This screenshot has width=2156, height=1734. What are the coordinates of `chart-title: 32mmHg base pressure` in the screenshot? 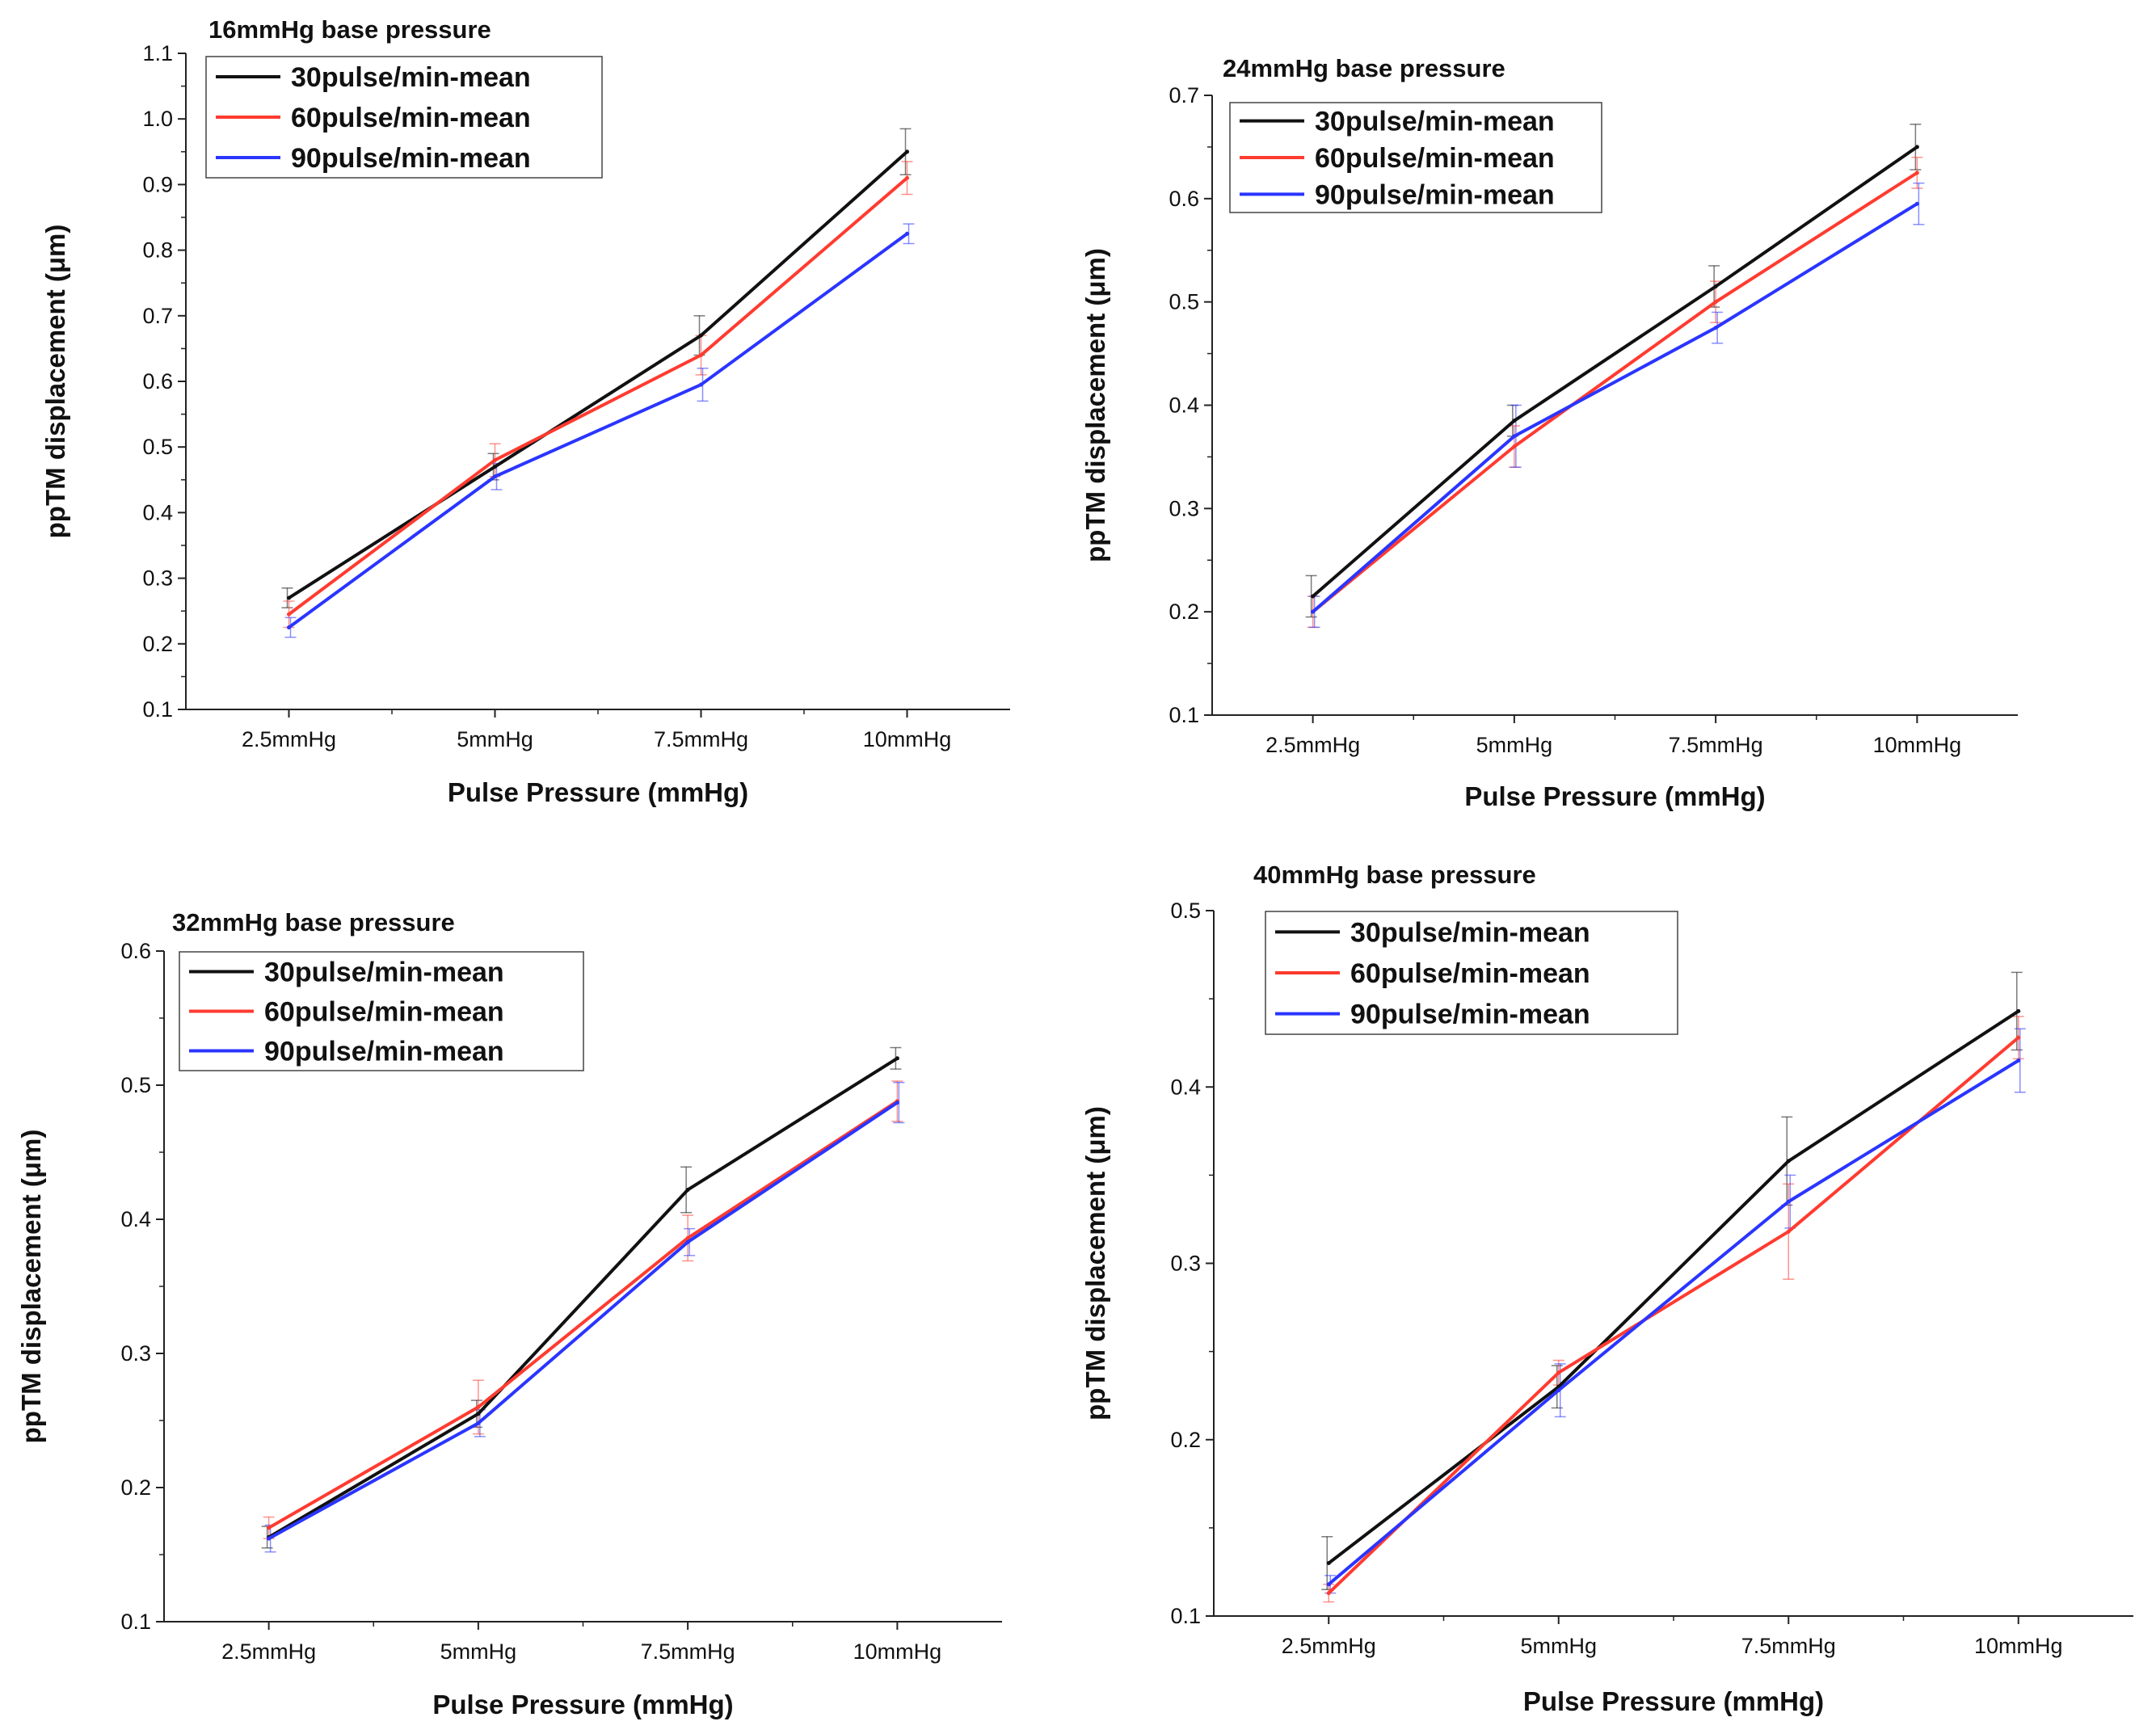 It's located at (313, 922).